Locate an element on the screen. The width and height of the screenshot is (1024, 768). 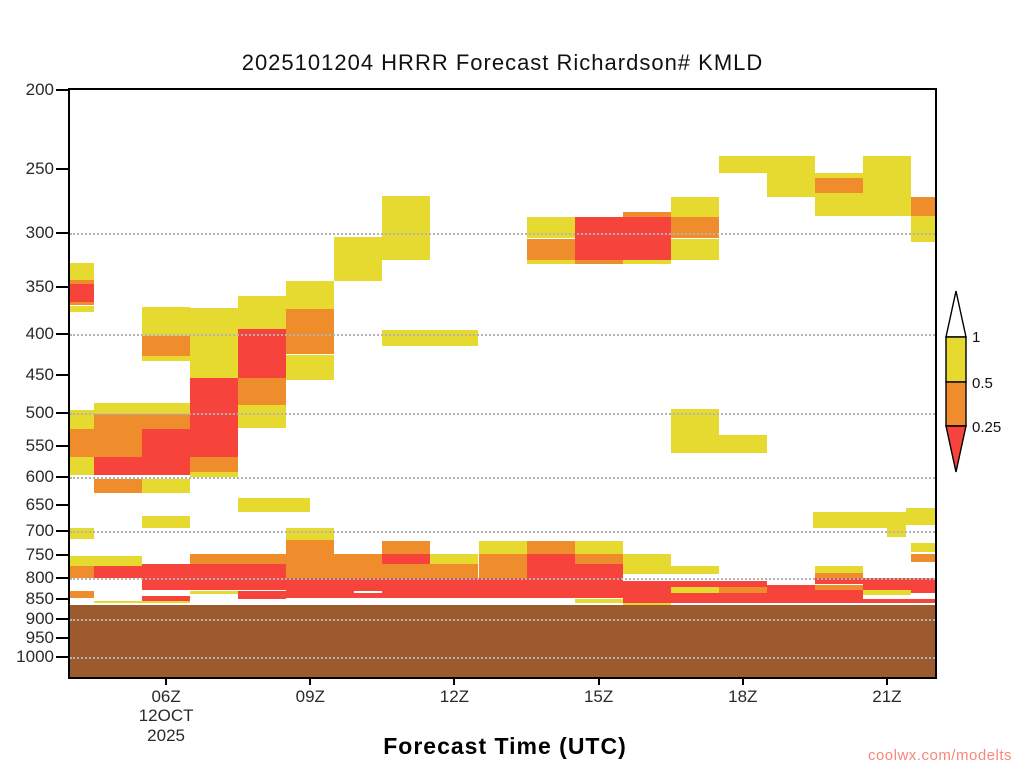
y-tick-label: 700 is located at coordinates (39, 530).